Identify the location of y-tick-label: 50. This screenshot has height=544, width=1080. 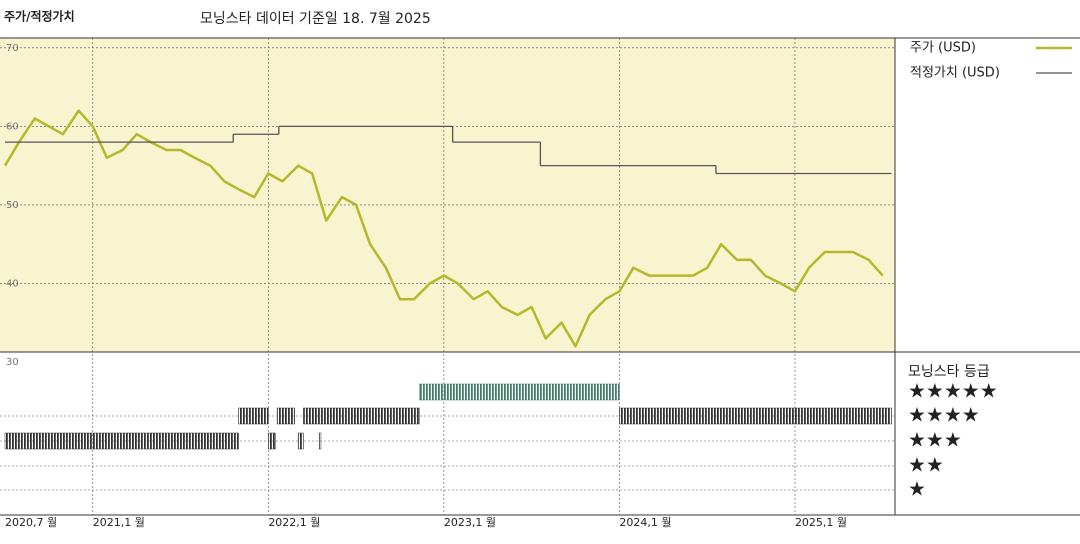
(12, 205).